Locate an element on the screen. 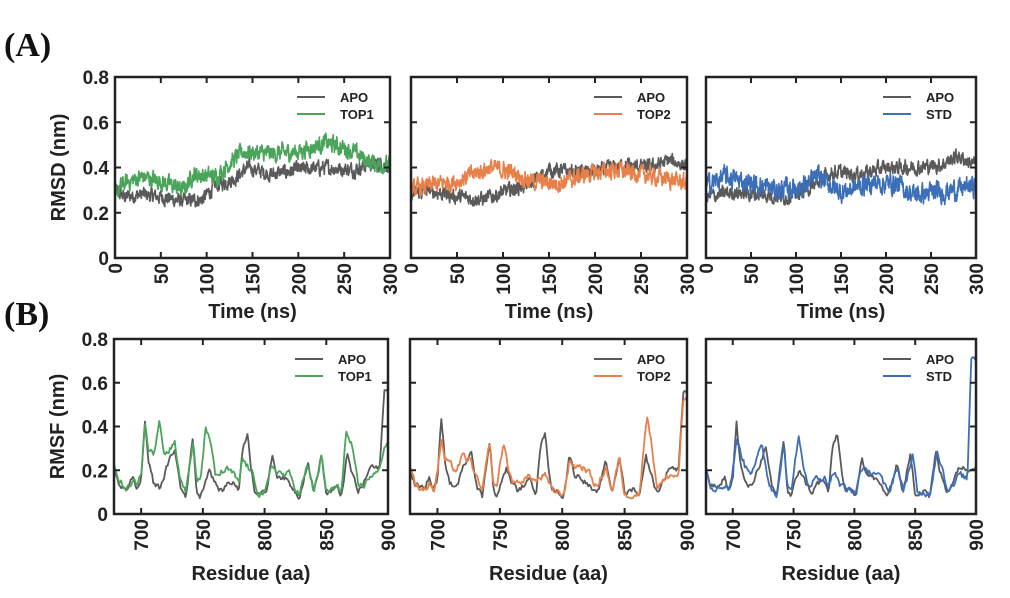 This screenshot has width=1010, height=598. y-axis-title: RMSD (nm) is located at coordinates (59, 168).